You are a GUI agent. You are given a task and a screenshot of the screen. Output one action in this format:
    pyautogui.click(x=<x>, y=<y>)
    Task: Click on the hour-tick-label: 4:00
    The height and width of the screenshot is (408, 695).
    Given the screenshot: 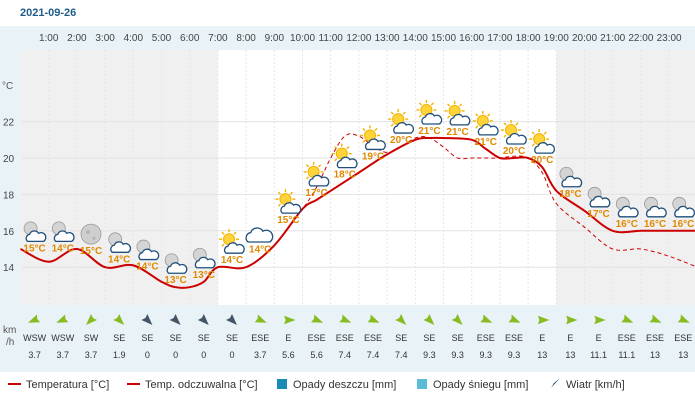 What is the action you would take?
    pyautogui.click(x=134, y=38)
    